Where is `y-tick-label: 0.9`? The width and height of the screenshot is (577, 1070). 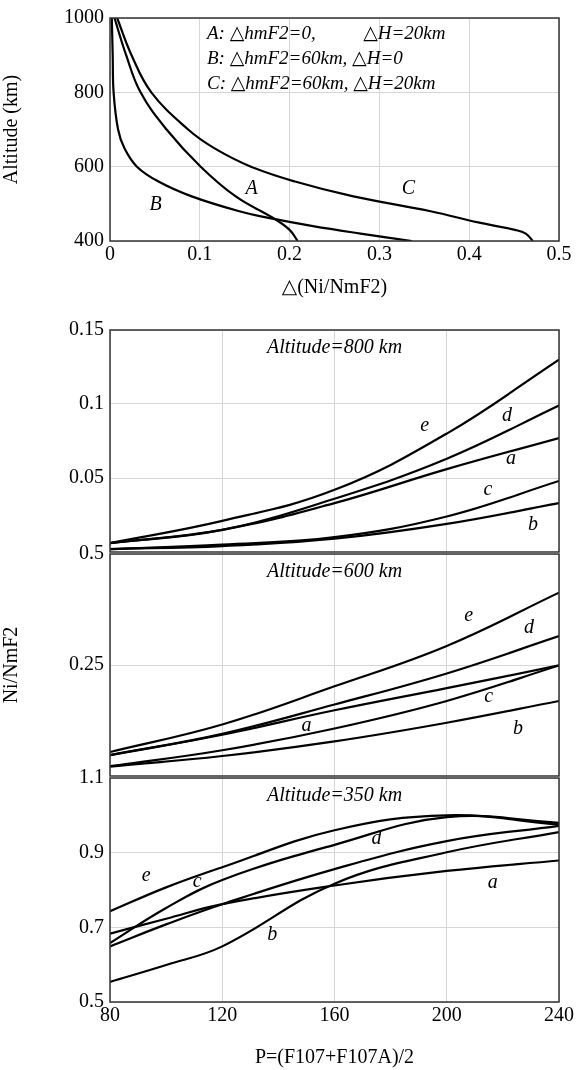
y-tick-label: 0.9 is located at coordinates (91, 850).